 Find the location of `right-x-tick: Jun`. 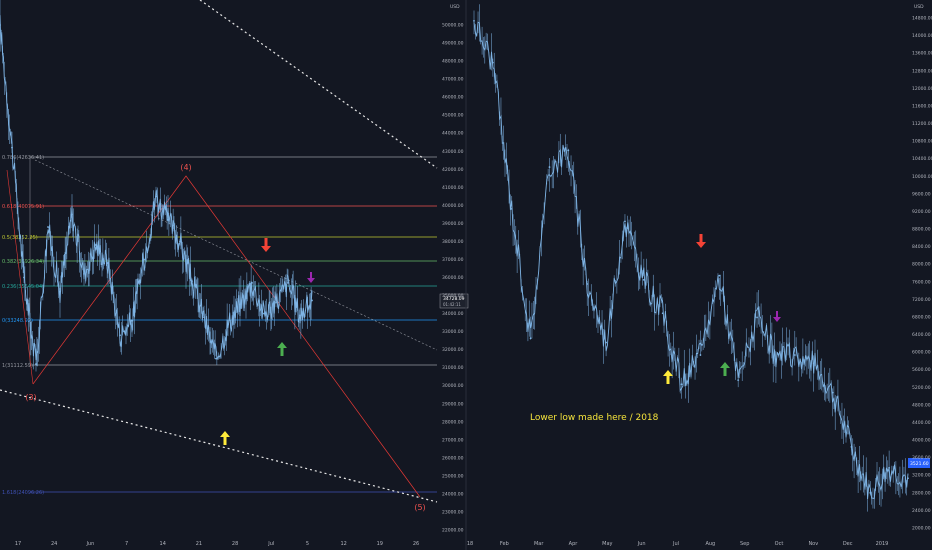

right-x-tick: Jun is located at coordinates (641, 544).